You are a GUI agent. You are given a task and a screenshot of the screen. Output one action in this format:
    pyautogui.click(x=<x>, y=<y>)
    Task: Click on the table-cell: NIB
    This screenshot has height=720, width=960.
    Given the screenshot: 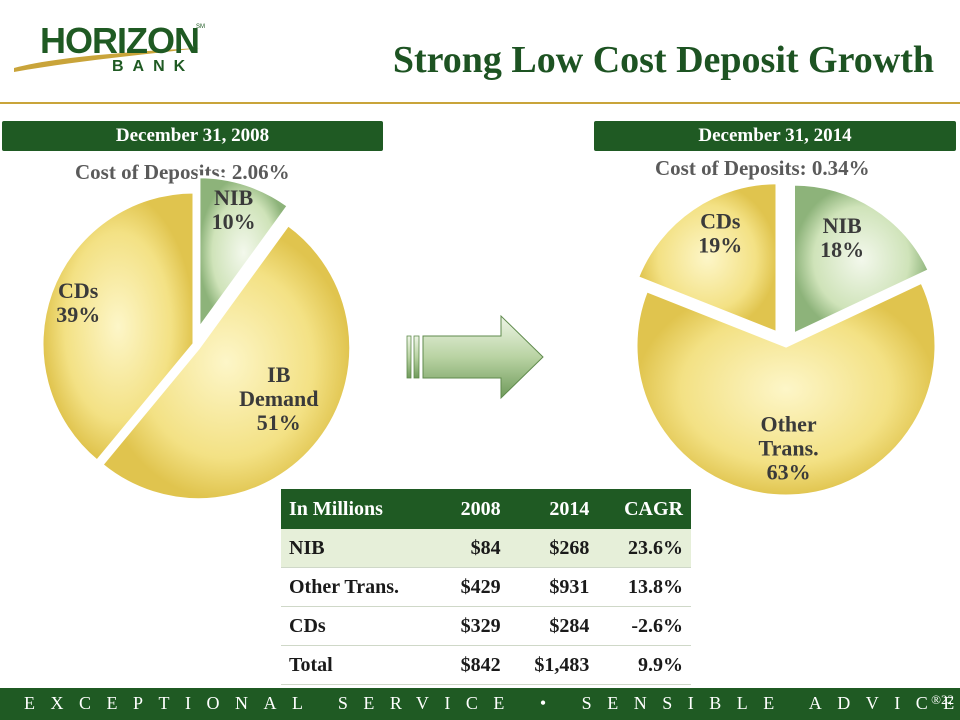 What is the action you would take?
    pyautogui.click(x=360, y=548)
    